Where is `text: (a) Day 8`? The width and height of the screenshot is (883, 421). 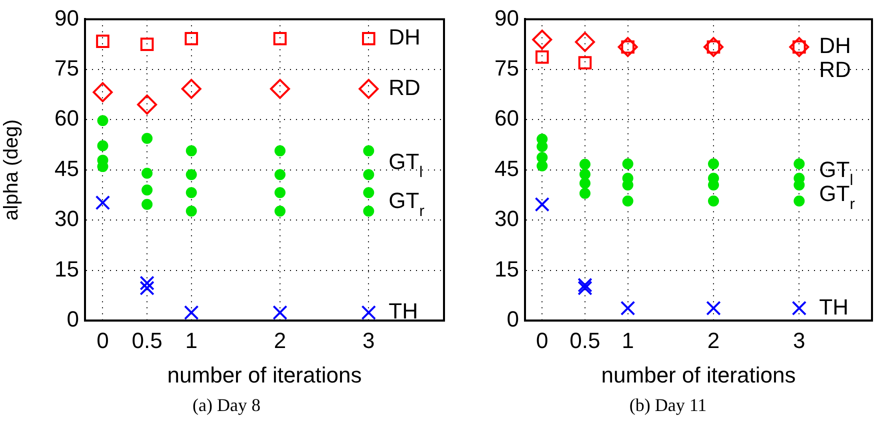 text: (a) Day 8 is located at coordinates (226, 404).